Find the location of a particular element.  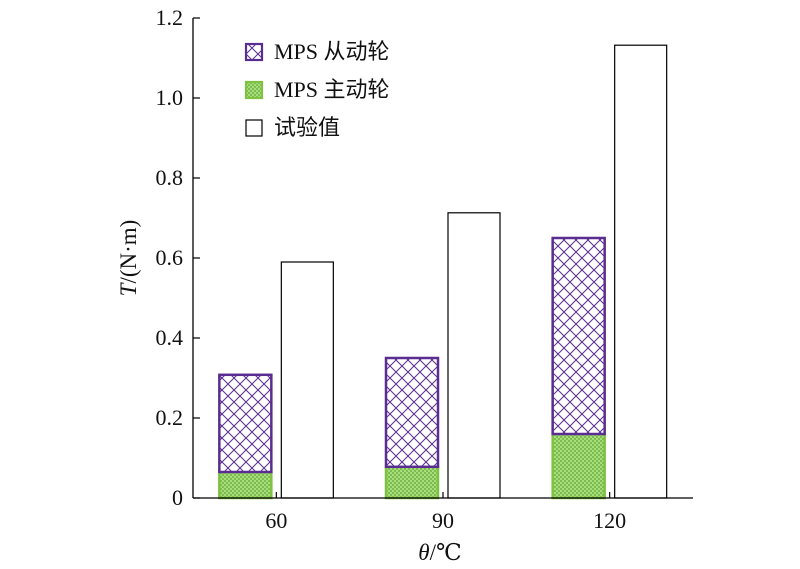

y-axis-title-unit: /(N·m) is located at coordinates (128, 252).